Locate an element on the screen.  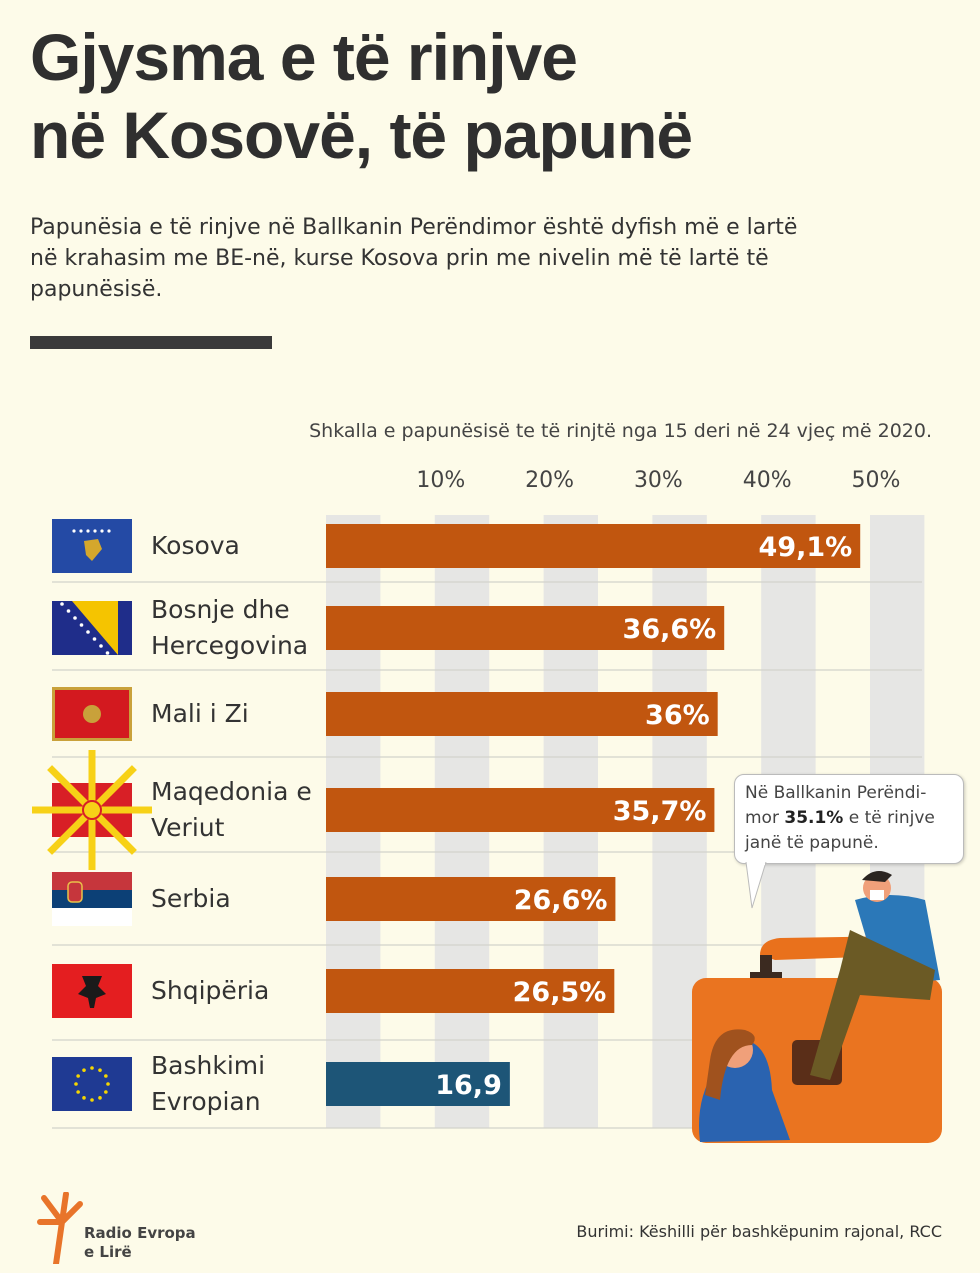
callout-pointer is located at coordinates (756, 885).